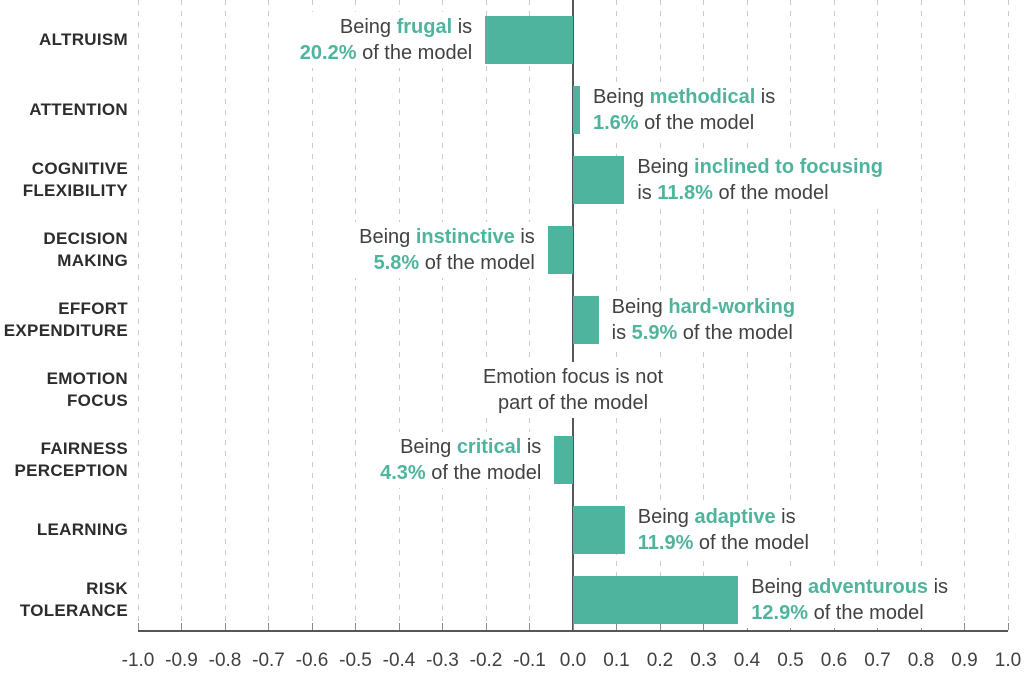 This screenshot has width=1024, height=684. Describe the element at coordinates (616, 660) in the screenshot. I see `axis-tick-label: 0.1` at that location.